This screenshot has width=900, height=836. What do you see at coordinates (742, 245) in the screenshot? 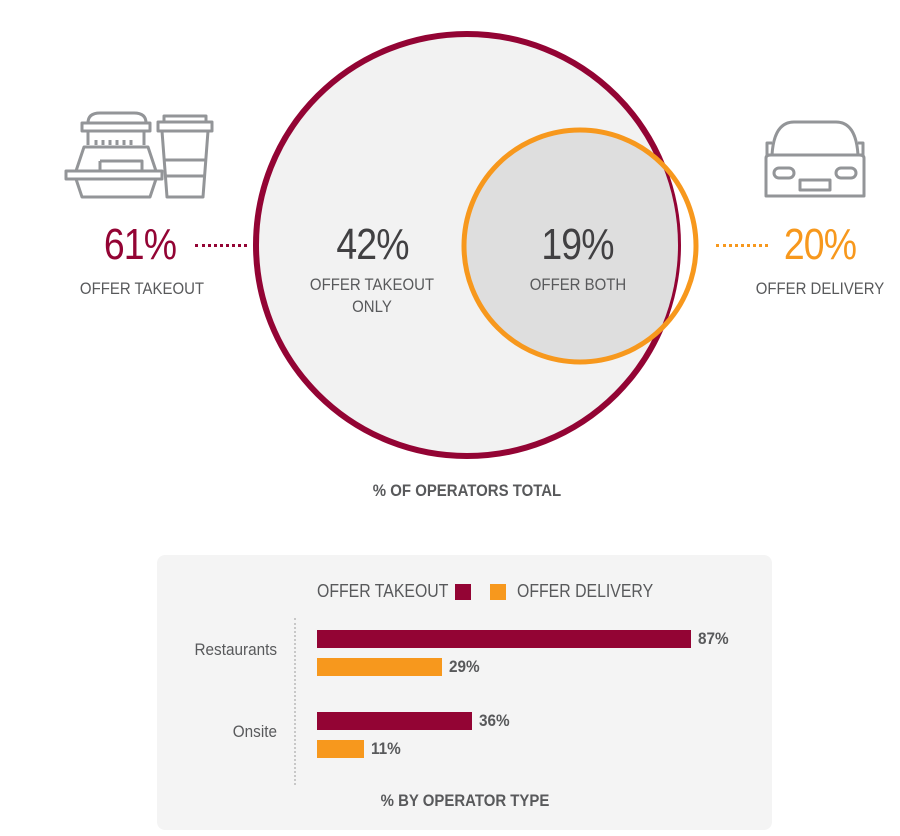
I see `delivery-connector` at bounding box center [742, 245].